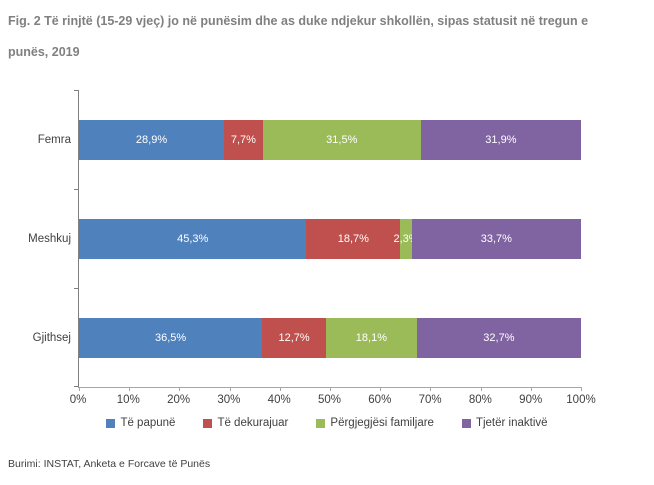 The height and width of the screenshot is (485, 654). What do you see at coordinates (253, 423) in the screenshot?
I see `legend-label: Të dekurajuar` at bounding box center [253, 423].